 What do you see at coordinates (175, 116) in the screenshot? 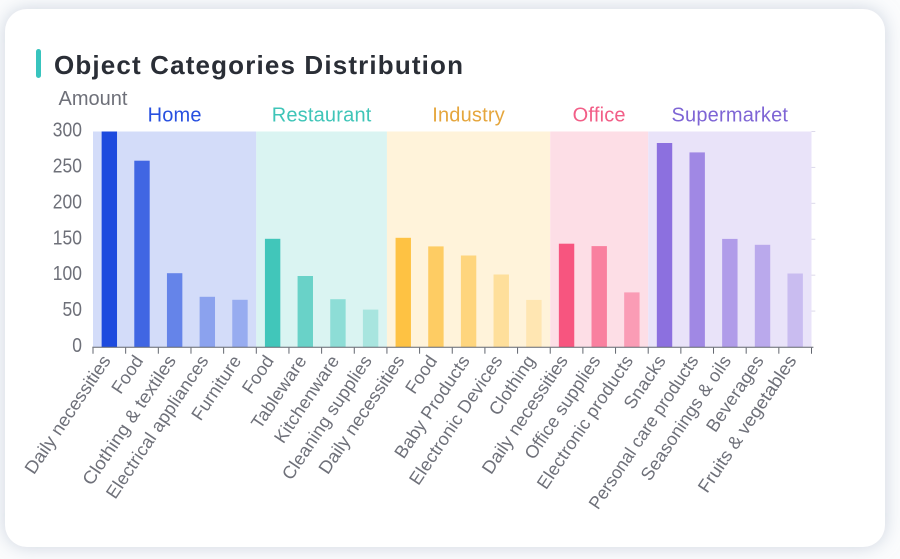
I see `svg-text: Home` at bounding box center [175, 116].